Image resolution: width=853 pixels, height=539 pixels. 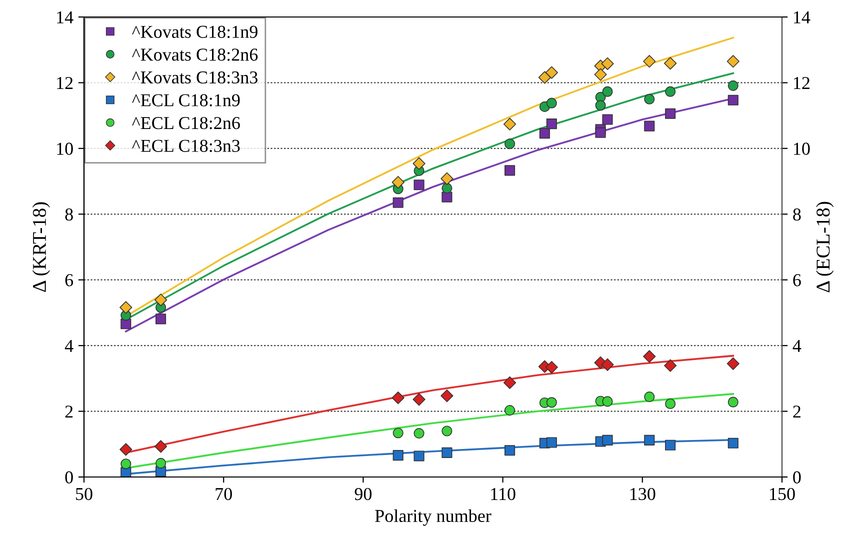 What do you see at coordinates (69, 346) in the screenshot?
I see `y-tick-label: 4` at bounding box center [69, 346].